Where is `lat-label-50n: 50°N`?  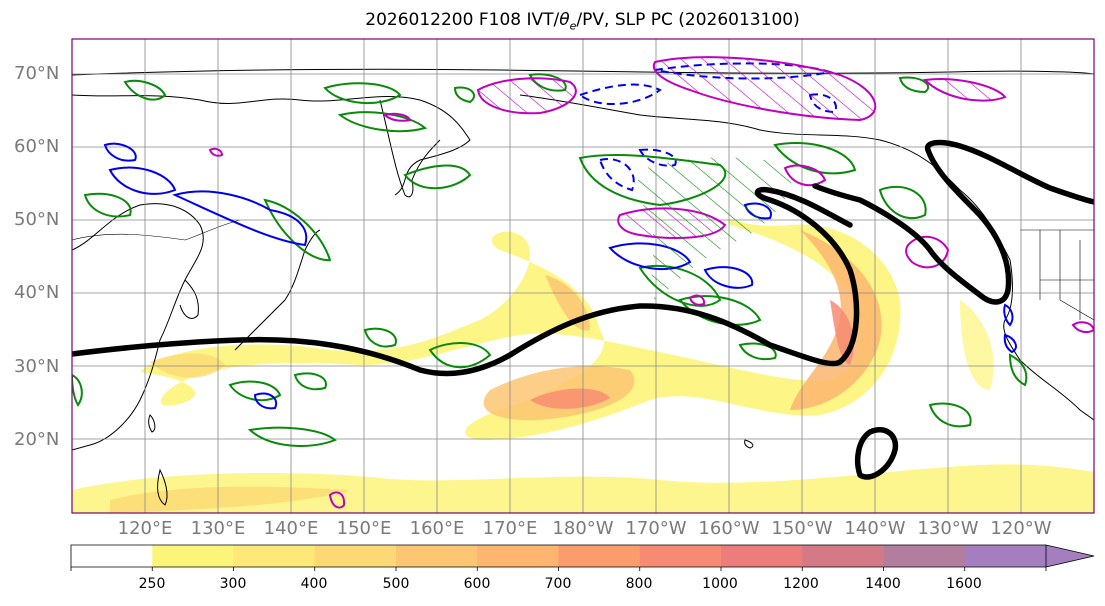
lat-label-50n: 50°N is located at coordinates (37, 219).